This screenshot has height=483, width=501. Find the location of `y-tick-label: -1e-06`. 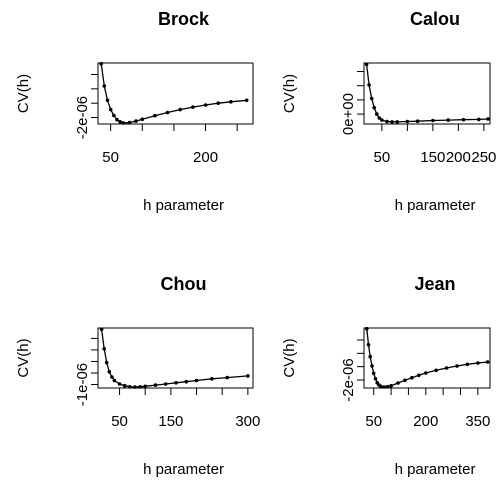

y-tick-label: -1e-06 is located at coordinates (82, 384).